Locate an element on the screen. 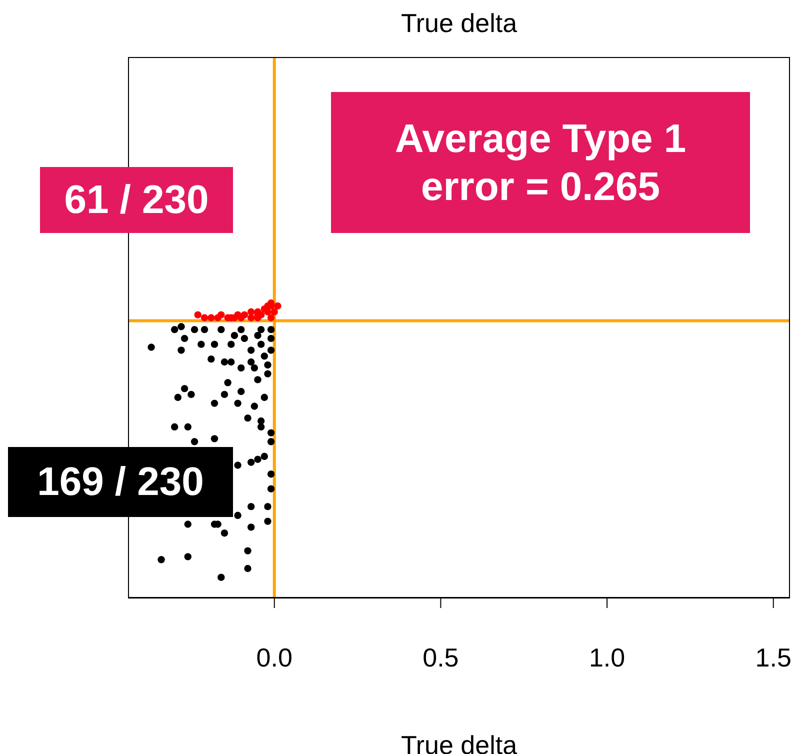 This screenshot has height=754, width=799. annotation: 169 / 230 is located at coordinates (120, 482).